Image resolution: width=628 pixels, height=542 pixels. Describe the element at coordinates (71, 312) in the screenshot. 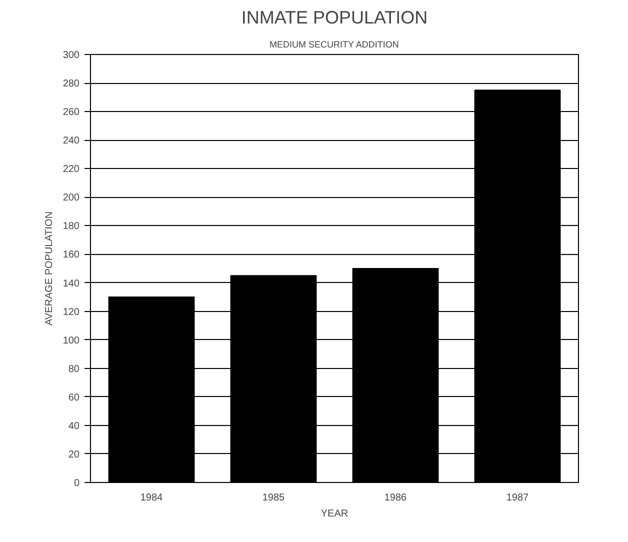

I see `y-tick-label: 120` at that location.